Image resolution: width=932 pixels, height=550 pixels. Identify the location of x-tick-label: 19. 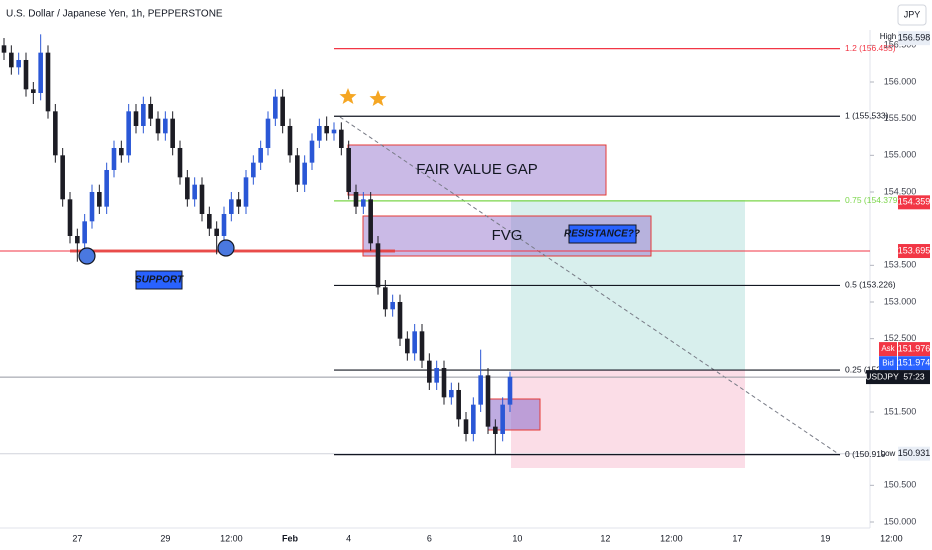
(825, 538).